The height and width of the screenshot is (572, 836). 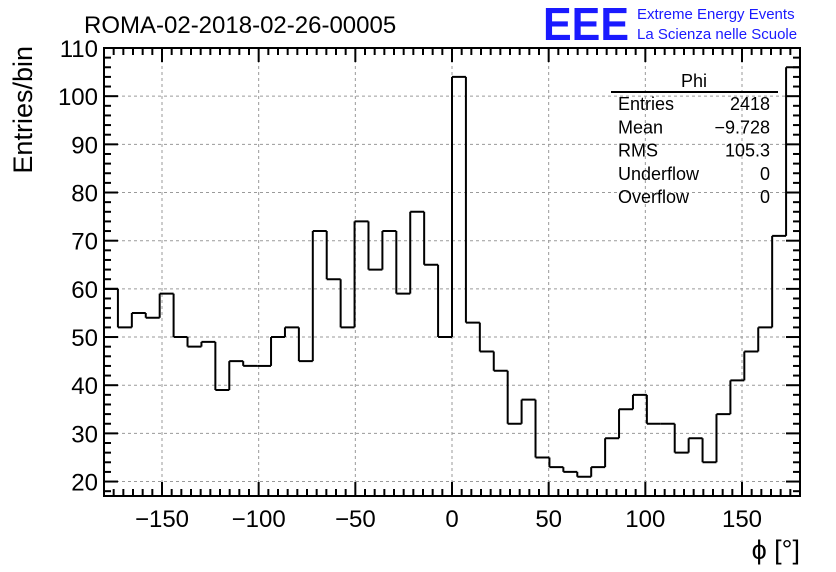 What do you see at coordinates (586, 25) in the screenshot?
I see `eee-logo-mark: EEE` at bounding box center [586, 25].